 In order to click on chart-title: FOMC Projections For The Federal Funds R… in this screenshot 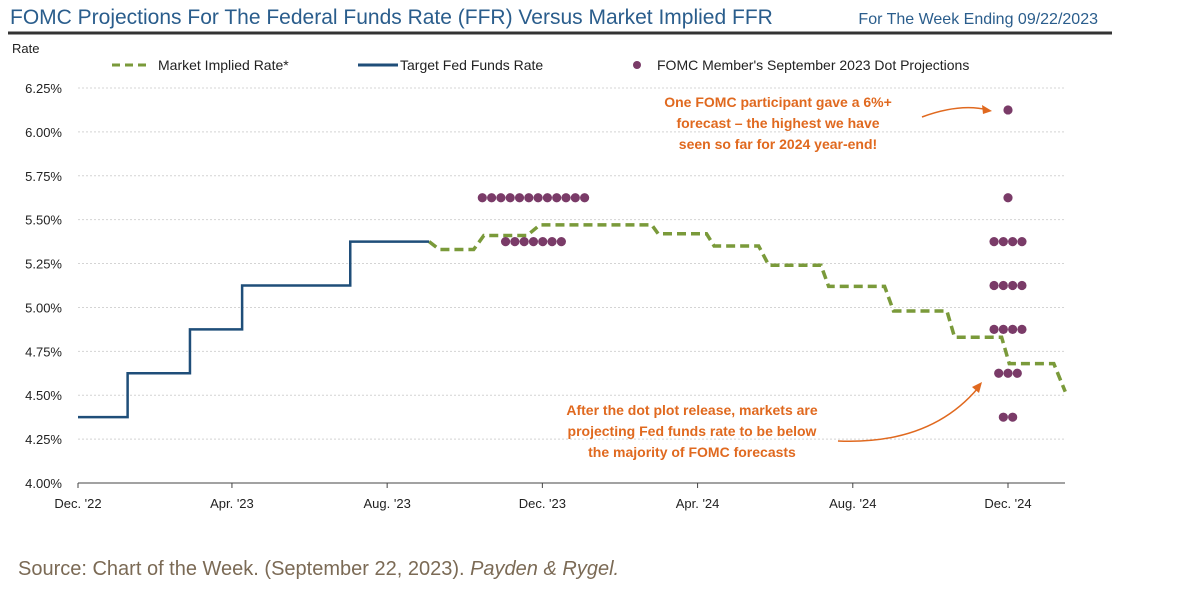, I will do `click(391, 17)`.